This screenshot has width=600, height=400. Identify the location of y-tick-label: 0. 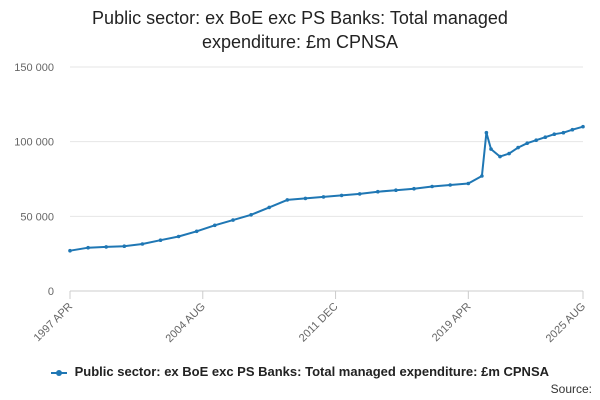
(51, 292).